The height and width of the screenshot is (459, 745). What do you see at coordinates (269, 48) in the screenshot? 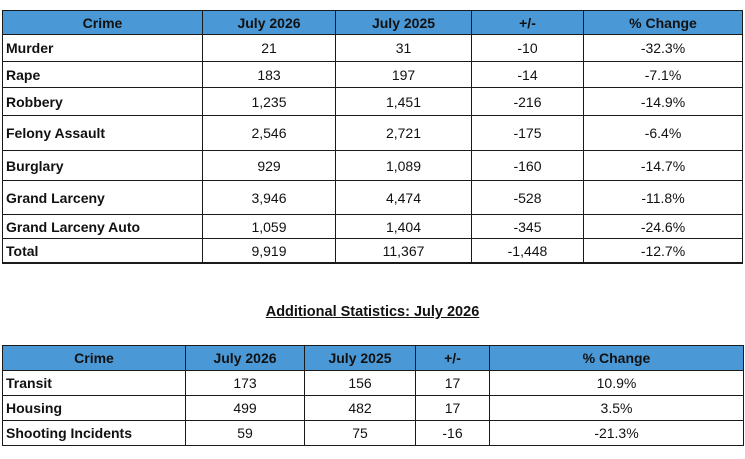
I see `july-2026-cell: 21` at bounding box center [269, 48].